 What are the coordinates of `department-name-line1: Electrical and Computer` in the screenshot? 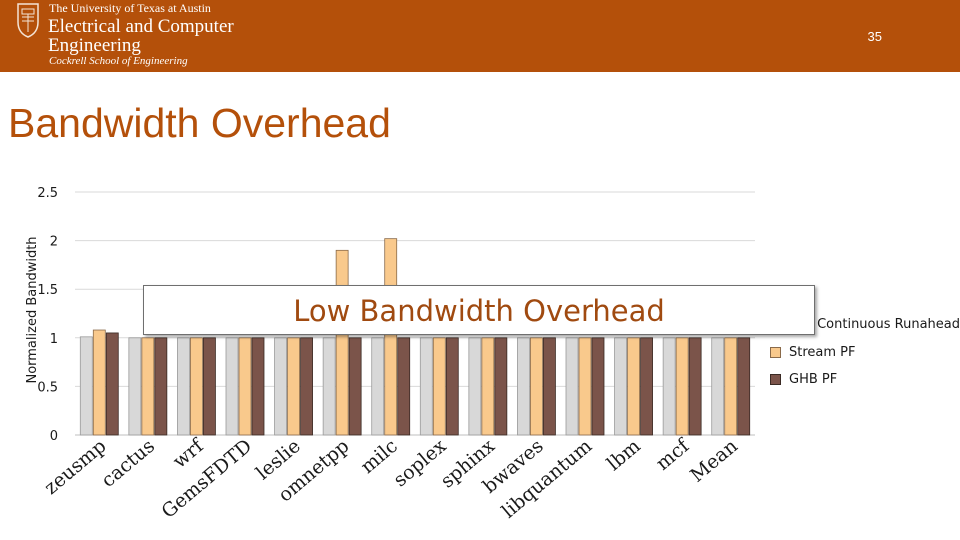 It's located at (141, 26).